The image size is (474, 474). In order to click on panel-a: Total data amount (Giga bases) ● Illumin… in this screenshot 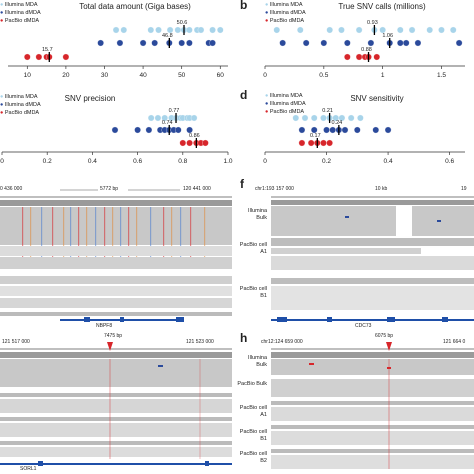, I will do `click(118, 45)`.